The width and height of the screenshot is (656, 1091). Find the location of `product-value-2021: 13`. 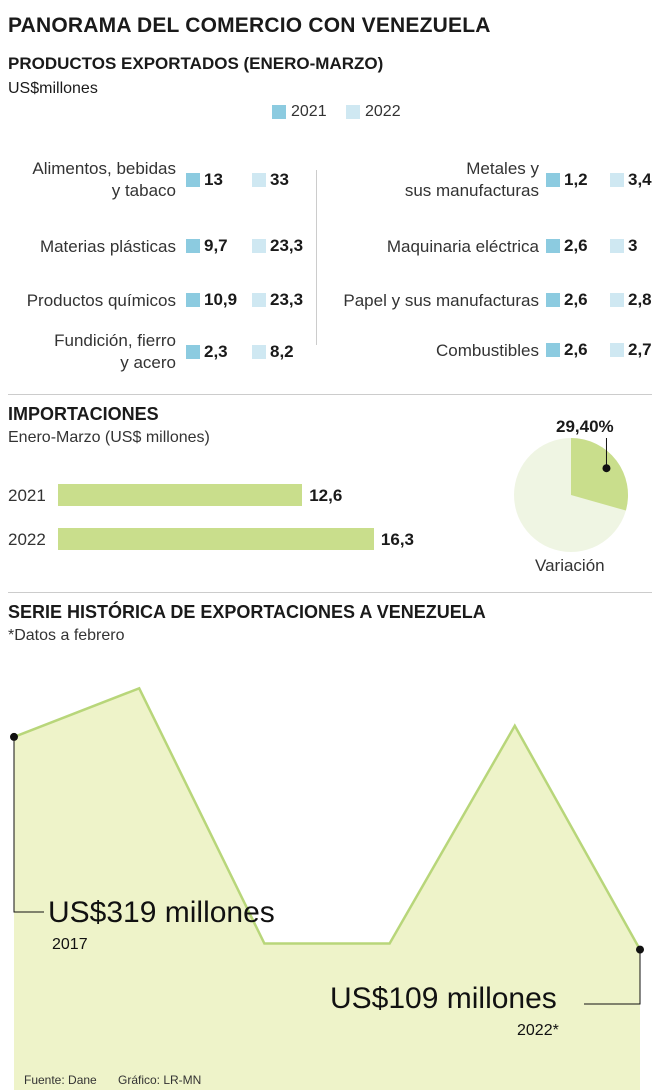

product-value-2021: 13 is located at coordinates (204, 180).